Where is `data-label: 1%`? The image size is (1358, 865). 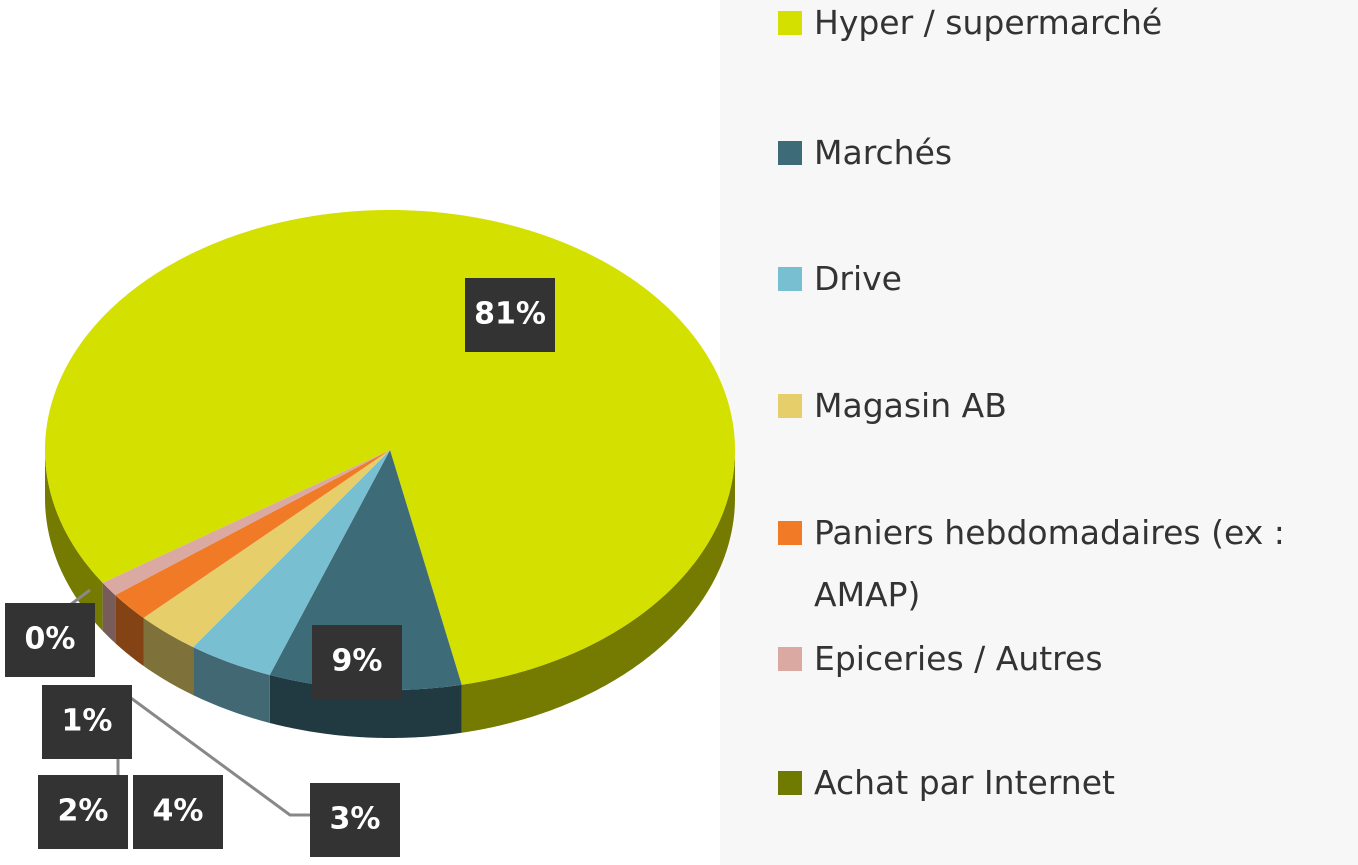 data-label: 1% is located at coordinates (87, 721).